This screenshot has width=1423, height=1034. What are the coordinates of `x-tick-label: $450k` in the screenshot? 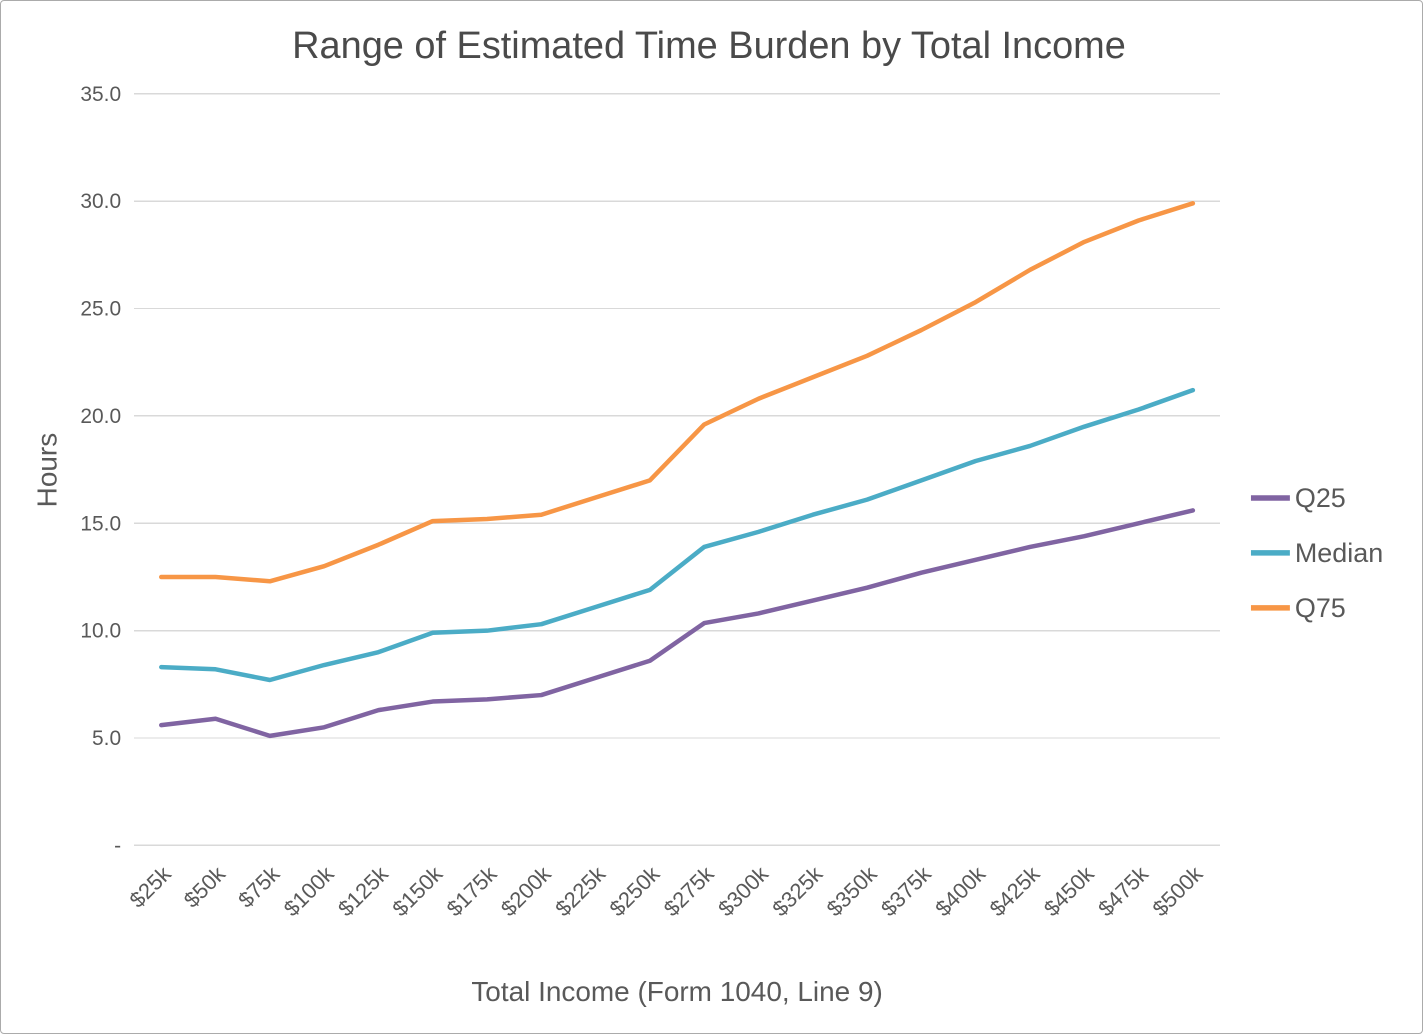 It's located at (1069, 891).